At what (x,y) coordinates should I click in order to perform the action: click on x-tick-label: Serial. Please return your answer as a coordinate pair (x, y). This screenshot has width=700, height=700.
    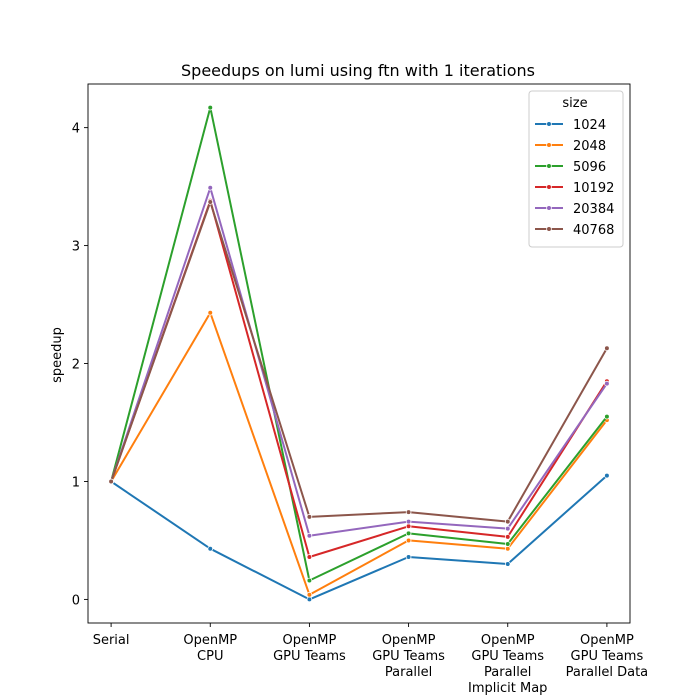
    Looking at the image, I should click on (111, 640).